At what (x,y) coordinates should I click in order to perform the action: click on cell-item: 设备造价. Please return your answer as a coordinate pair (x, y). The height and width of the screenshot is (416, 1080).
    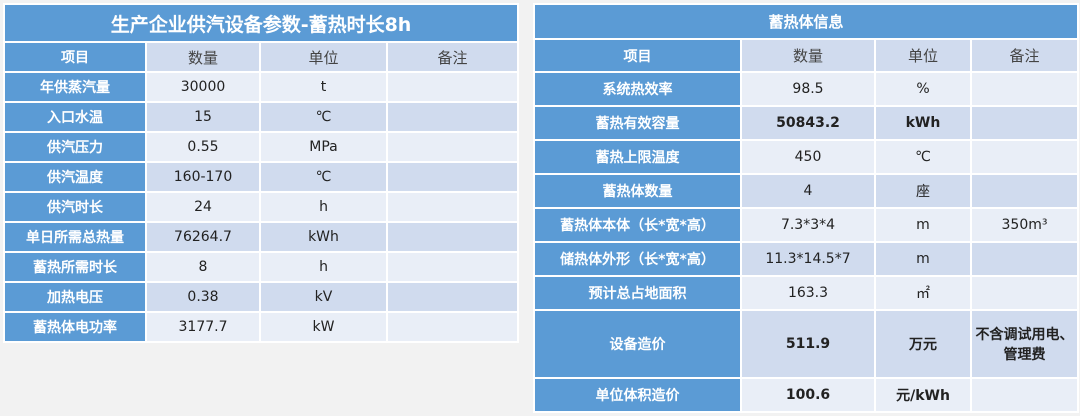
    Looking at the image, I should click on (637, 344).